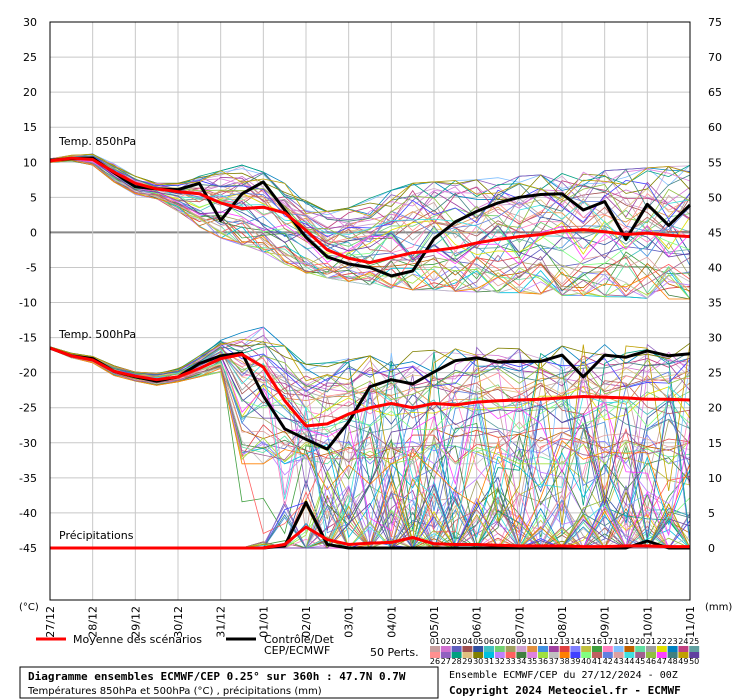 The width and height of the screenshot is (740, 700). Describe the element at coordinates (97, 141) in the screenshot. I see `label-t850: Temp. 850hPa` at that location.